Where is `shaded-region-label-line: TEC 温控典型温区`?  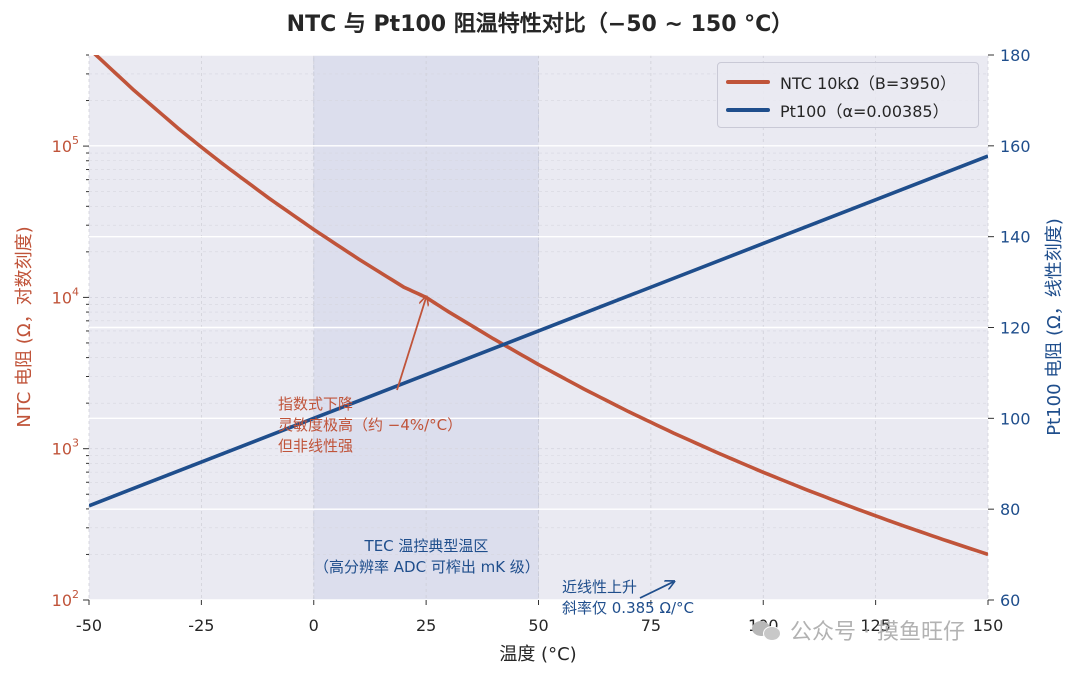 shaded-region-label-line: TEC 温控典型温区 is located at coordinates (426, 546).